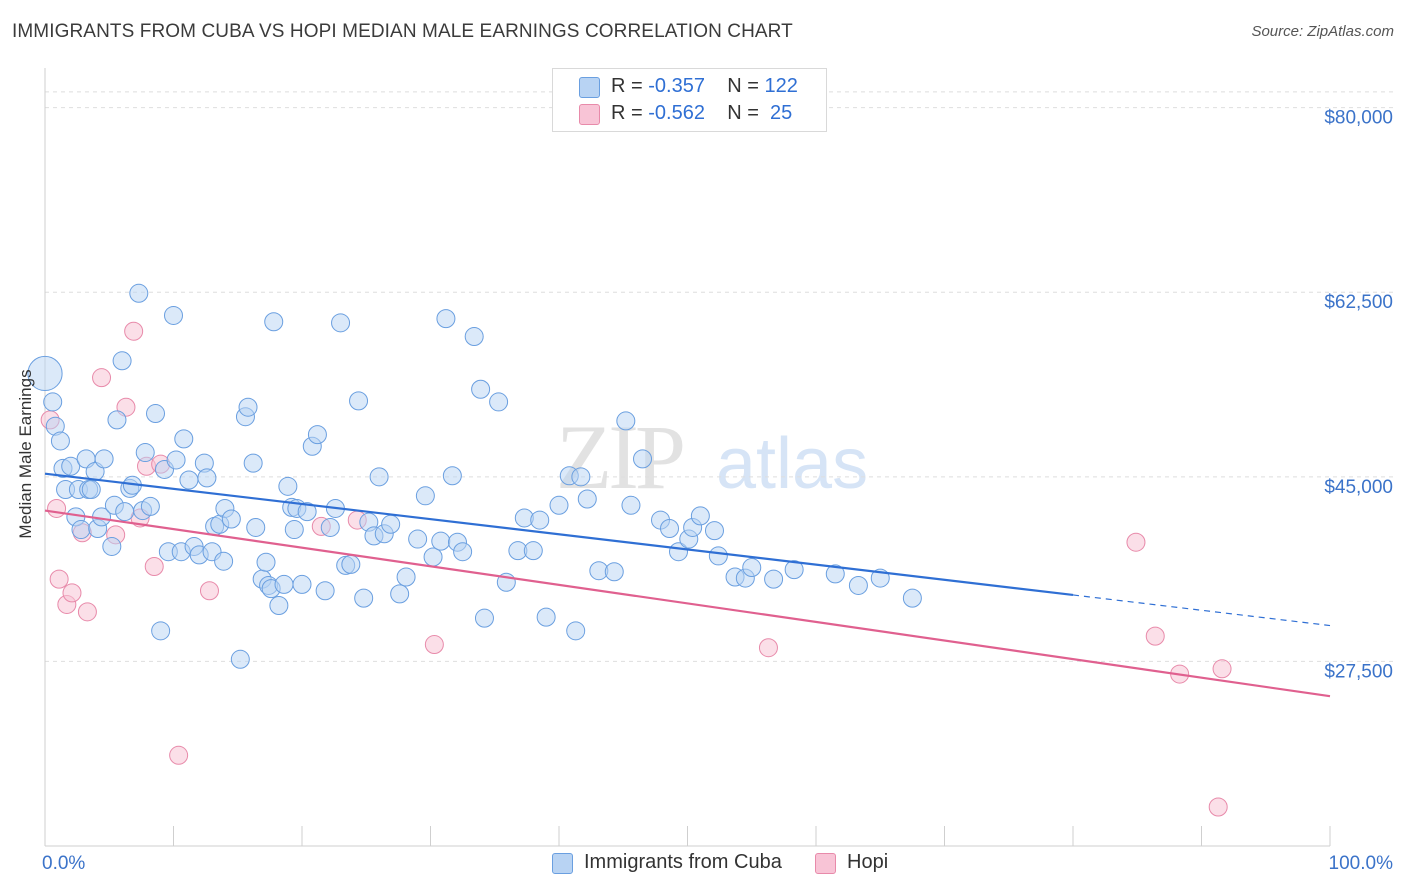  Describe the element at coordinates (1358, 487) in the screenshot. I see `y-tick-label: $45,000` at that location.